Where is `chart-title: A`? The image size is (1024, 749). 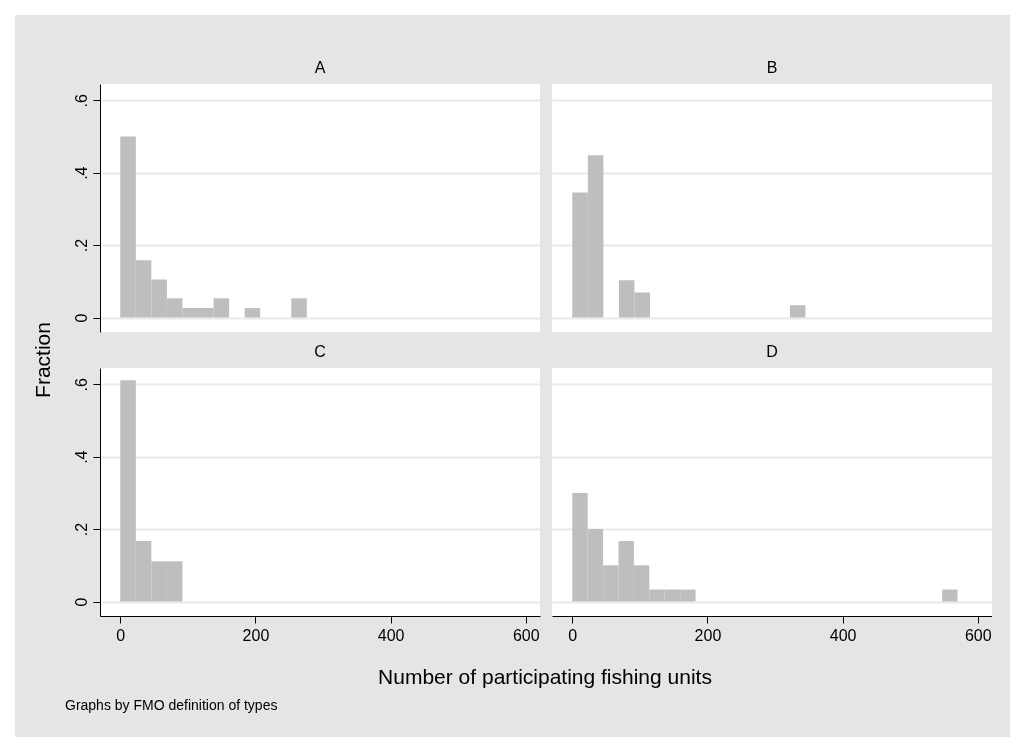
chart-title: A is located at coordinates (320, 67).